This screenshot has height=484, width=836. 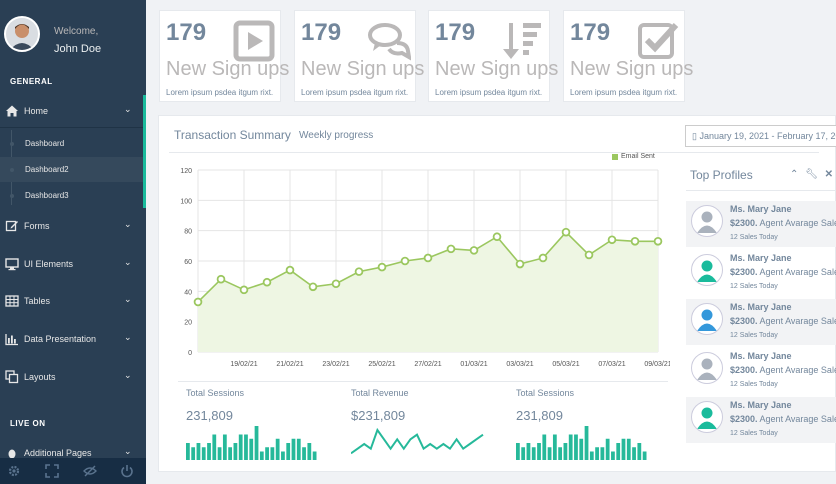 I want to click on sort-amount-icon, so click(x=522, y=41).